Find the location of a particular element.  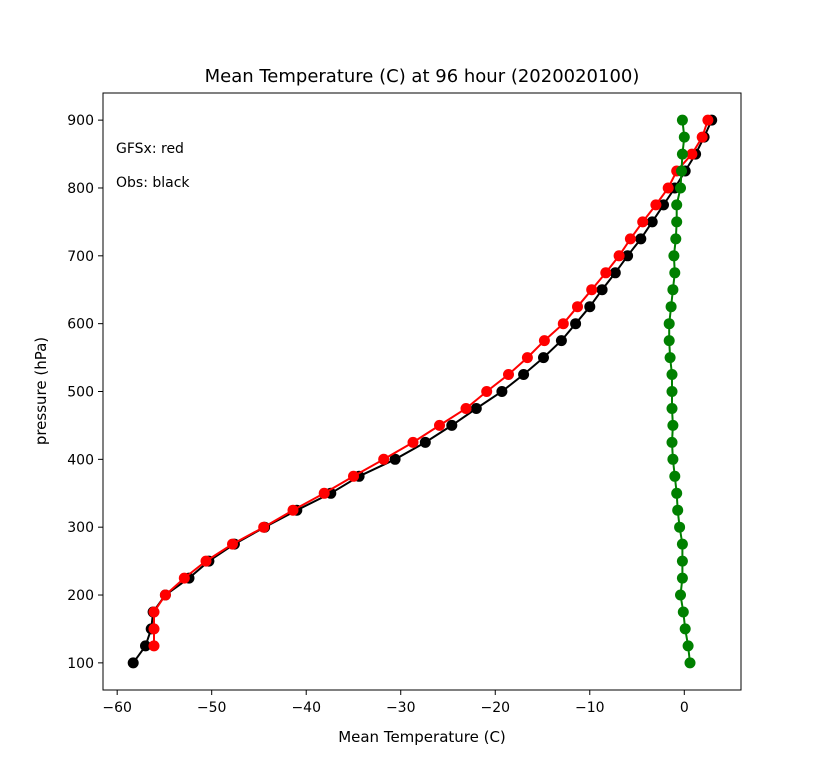

x-tick-label: −50 is located at coordinates (212, 708).